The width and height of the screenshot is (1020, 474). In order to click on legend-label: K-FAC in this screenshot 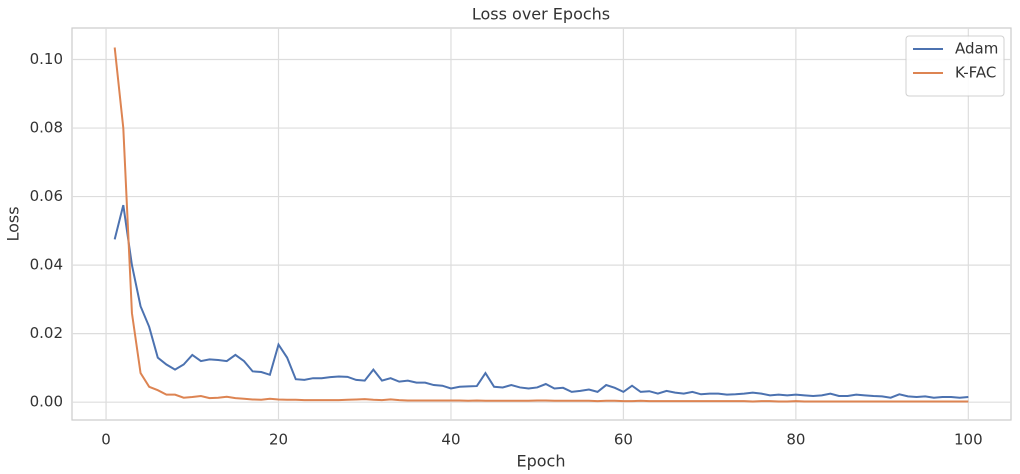, I will do `click(975, 73)`.